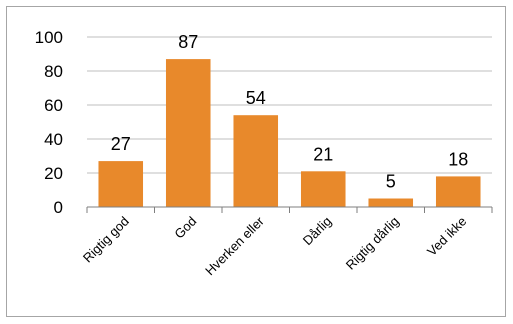  What do you see at coordinates (256, 98) in the screenshot?
I see `data-label: 54` at bounding box center [256, 98].